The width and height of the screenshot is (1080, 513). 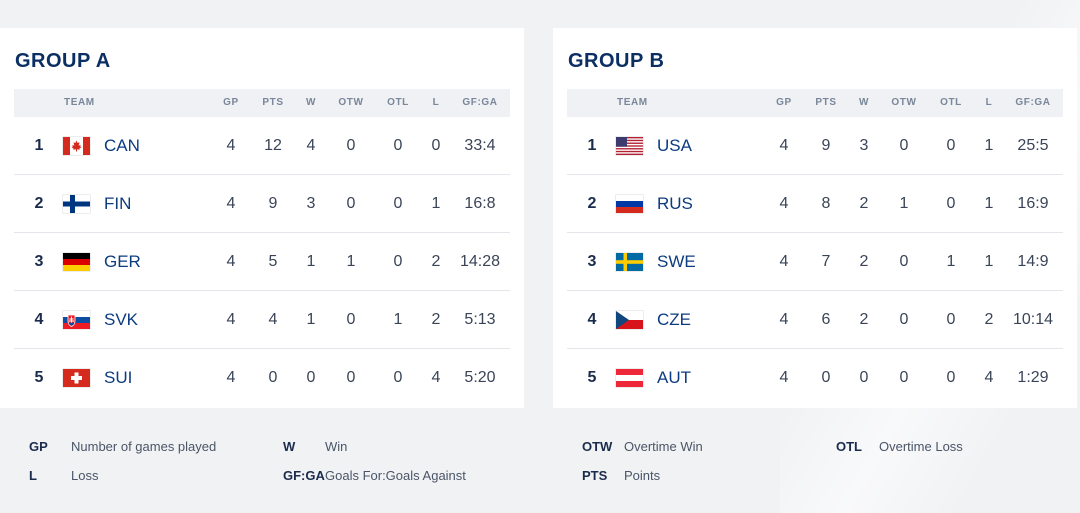 I want to click on table-row: 5 SUI 4 0 0 0 0 4 5:20, so click(x=262, y=378).